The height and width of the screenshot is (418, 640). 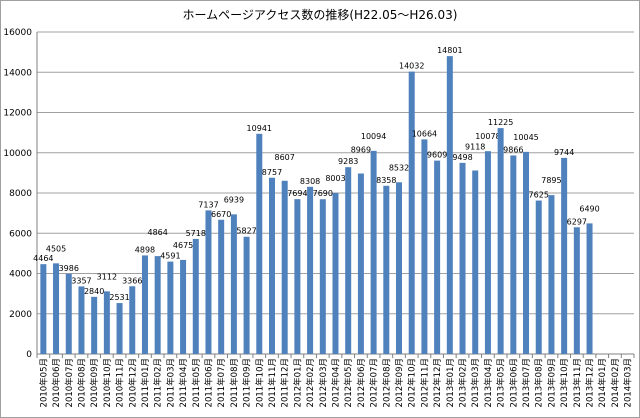 I want to click on x-tick-label: 2011年11月, so click(x=272, y=382).